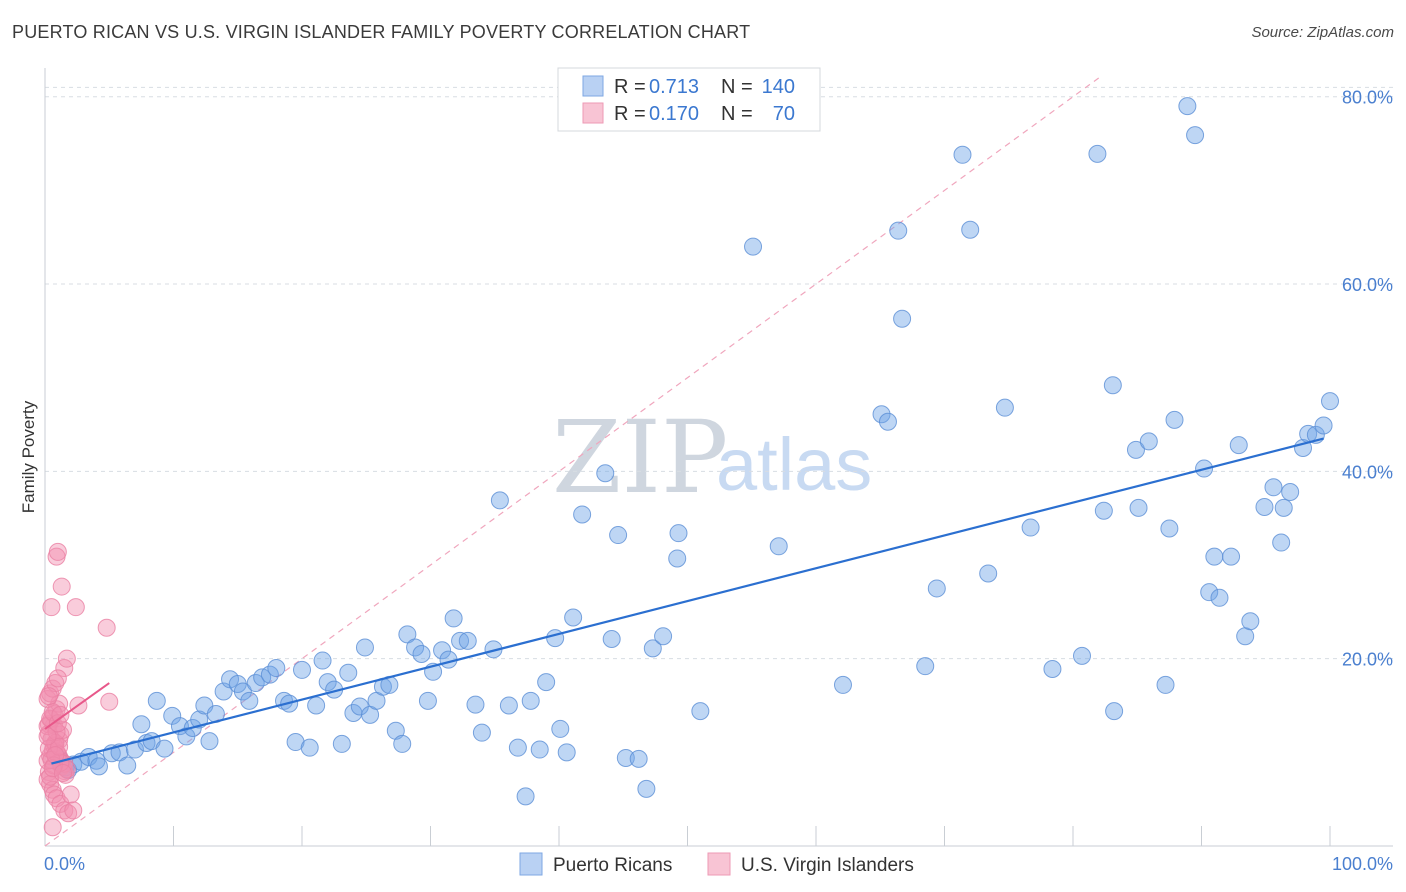 Image resolution: width=1406 pixels, height=892 pixels. Describe the element at coordinates (630, 87) in the screenshot. I see `legend-r-label-1: R =` at that location.